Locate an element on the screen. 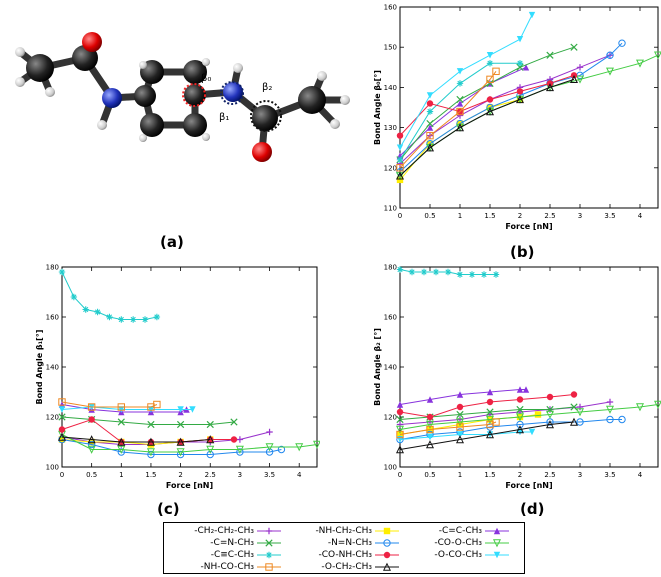  legend-item: -C=N-CH₃ is located at coordinates (232, 543).